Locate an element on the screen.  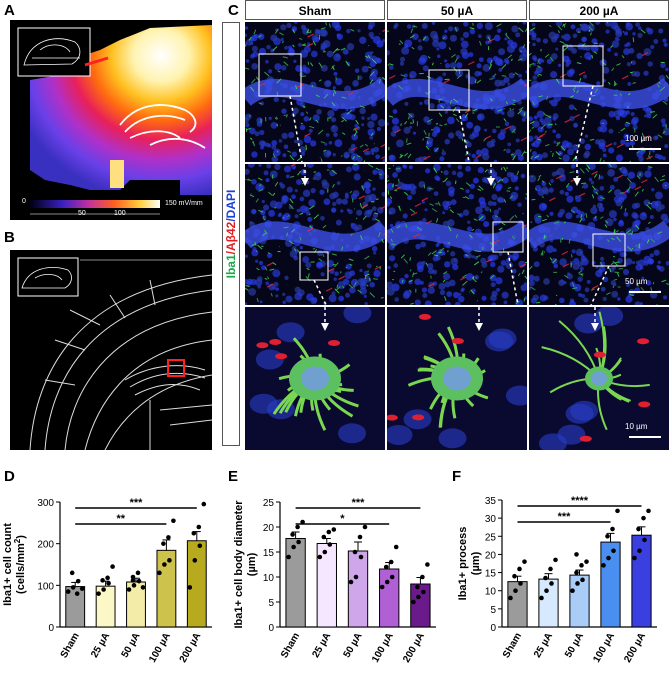
iba1-side-label: Iba1/Aβ42/DAPI is located at coordinates (231, 234).